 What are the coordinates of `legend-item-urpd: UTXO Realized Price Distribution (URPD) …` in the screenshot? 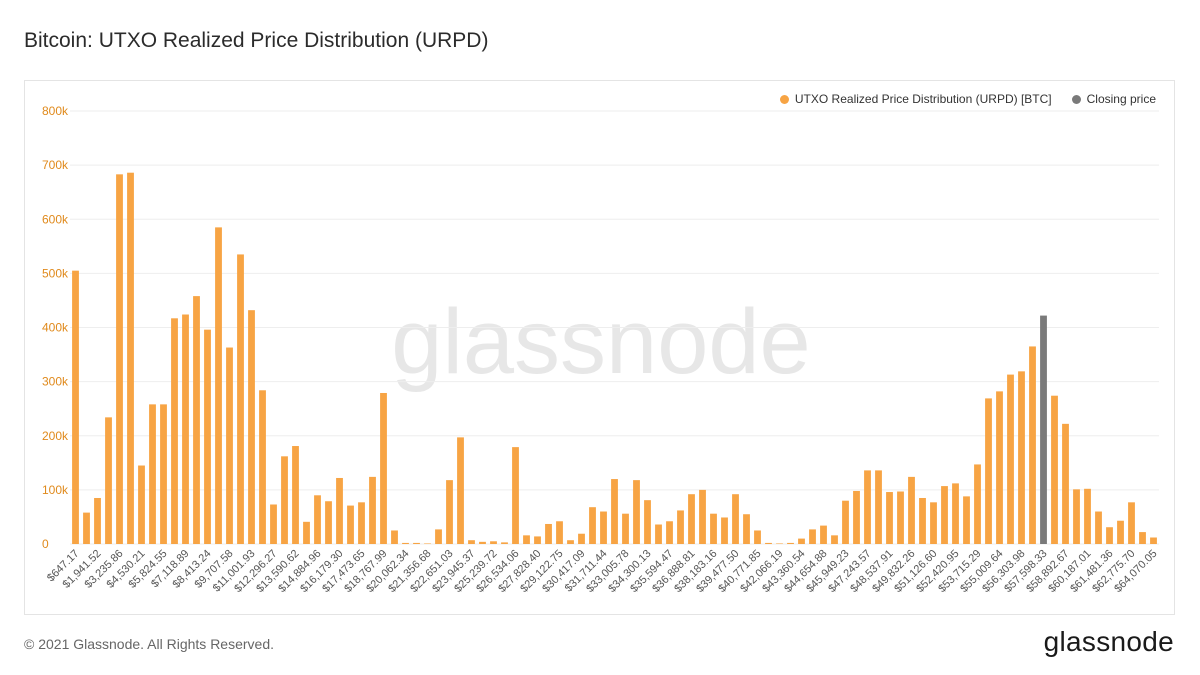 It's located at (915, 99).